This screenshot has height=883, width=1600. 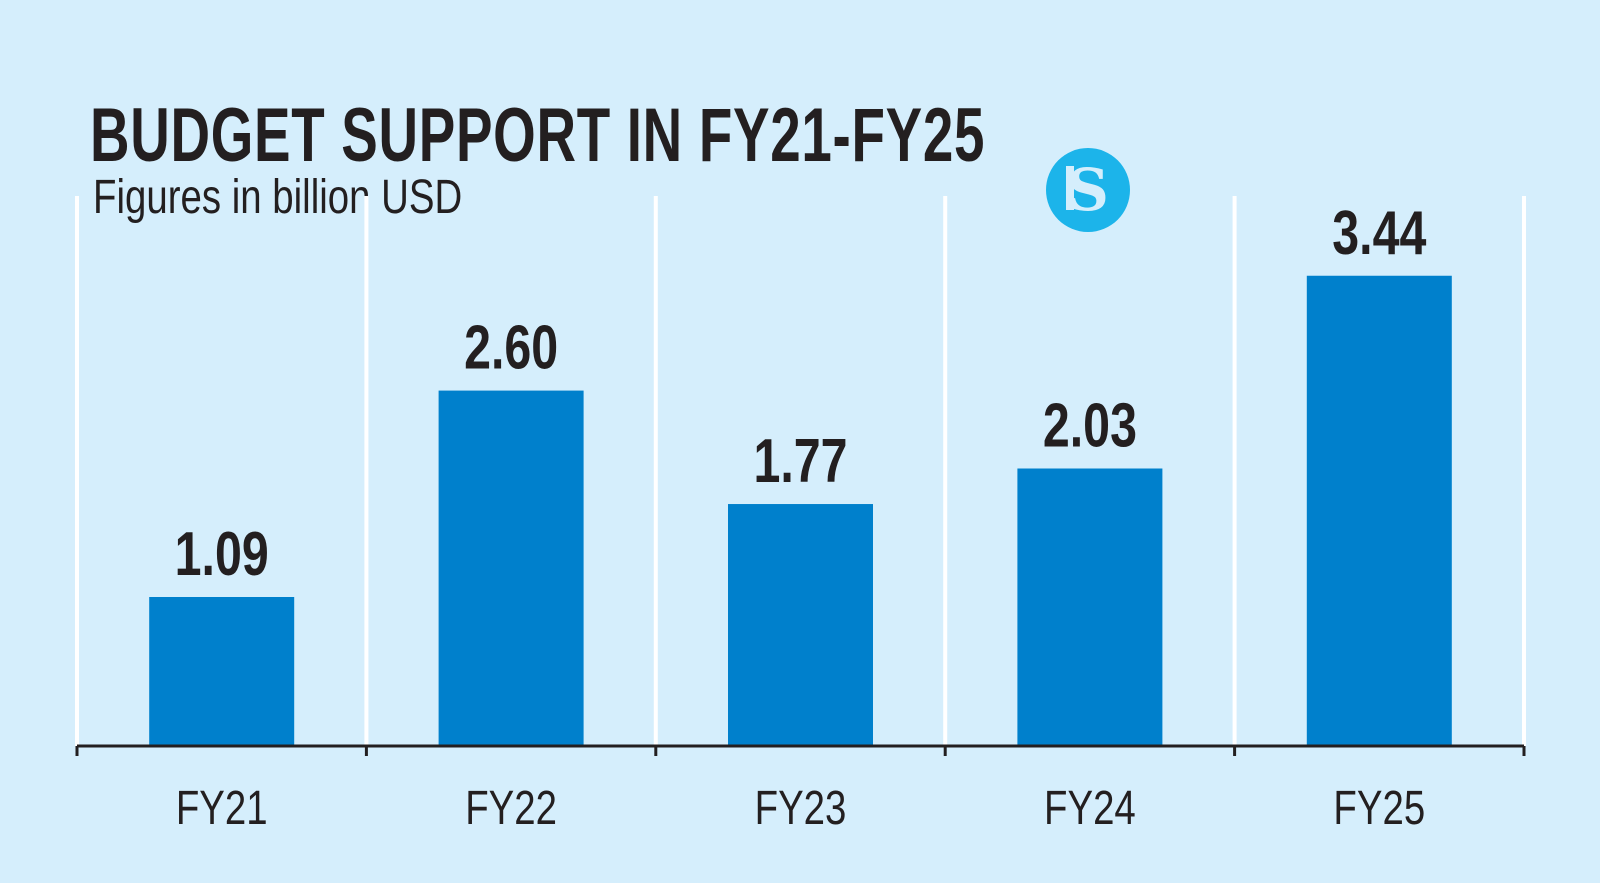 I want to click on bar-fy24, so click(x=1090, y=607).